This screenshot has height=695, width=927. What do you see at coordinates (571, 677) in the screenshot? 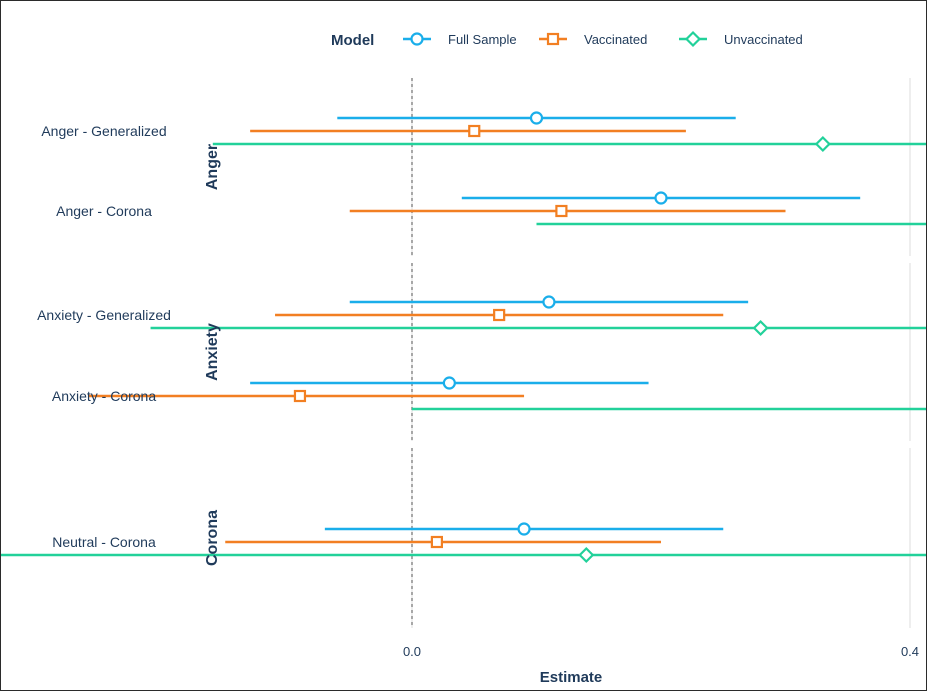
I see `x-axis-title: Estimate` at bounding box center [571, 677].